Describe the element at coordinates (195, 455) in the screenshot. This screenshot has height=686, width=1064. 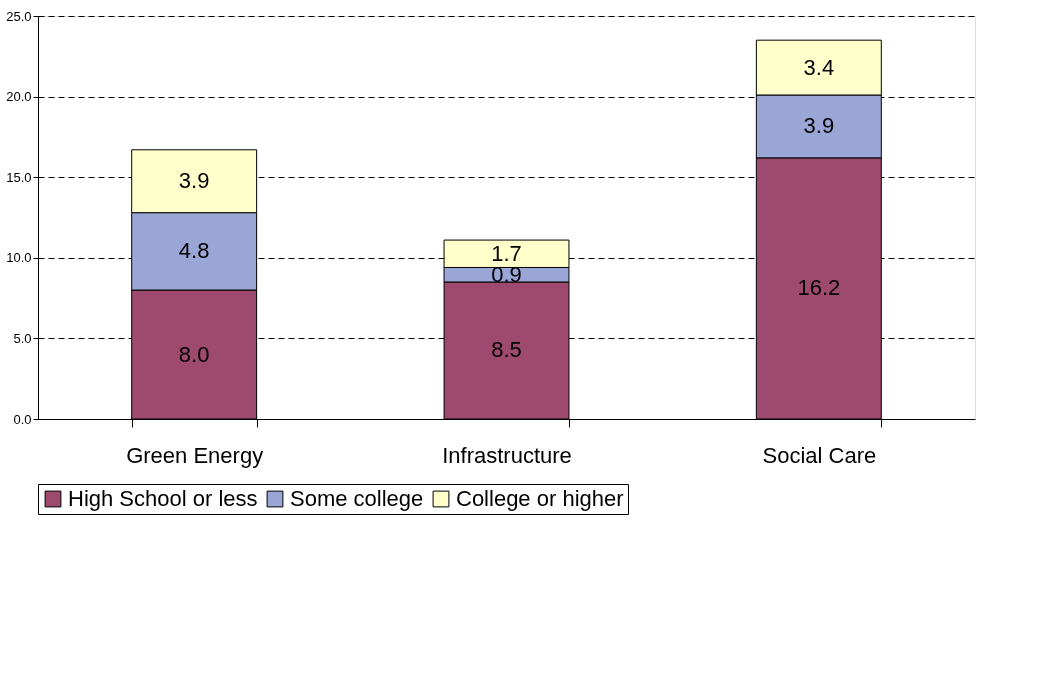
I see `x-tick-label: Green Energy` at that location.